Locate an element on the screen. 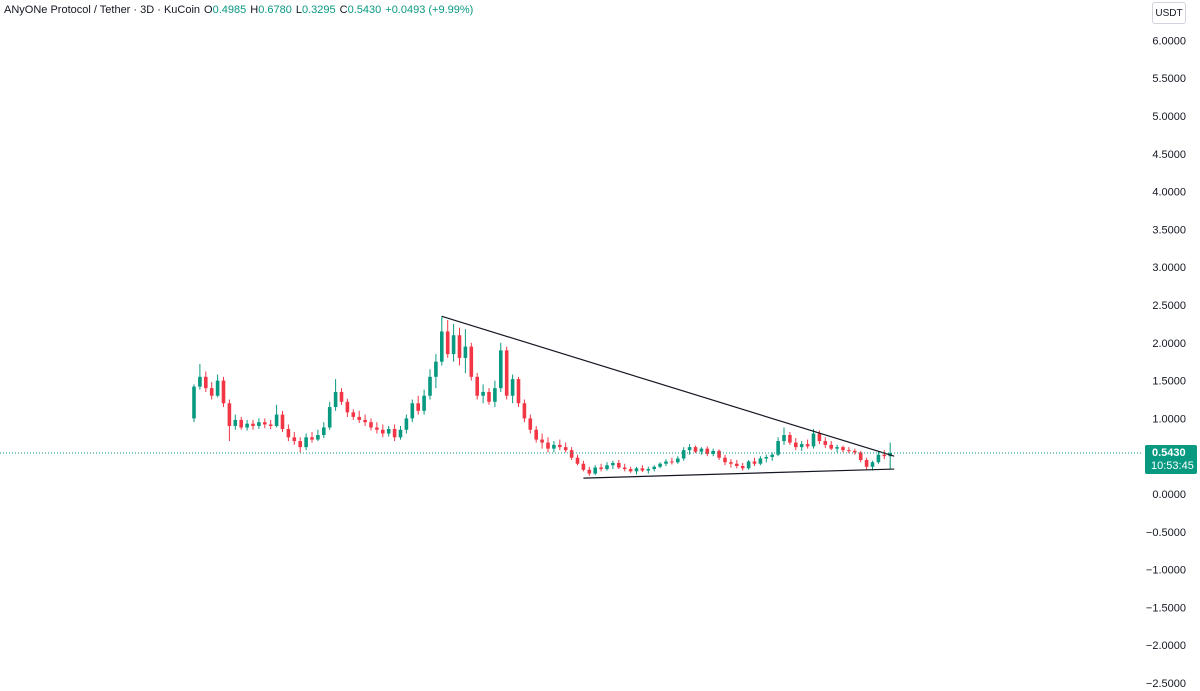 The image size is (1200, 691). trendline-upper is located at coordinates (668, 386).